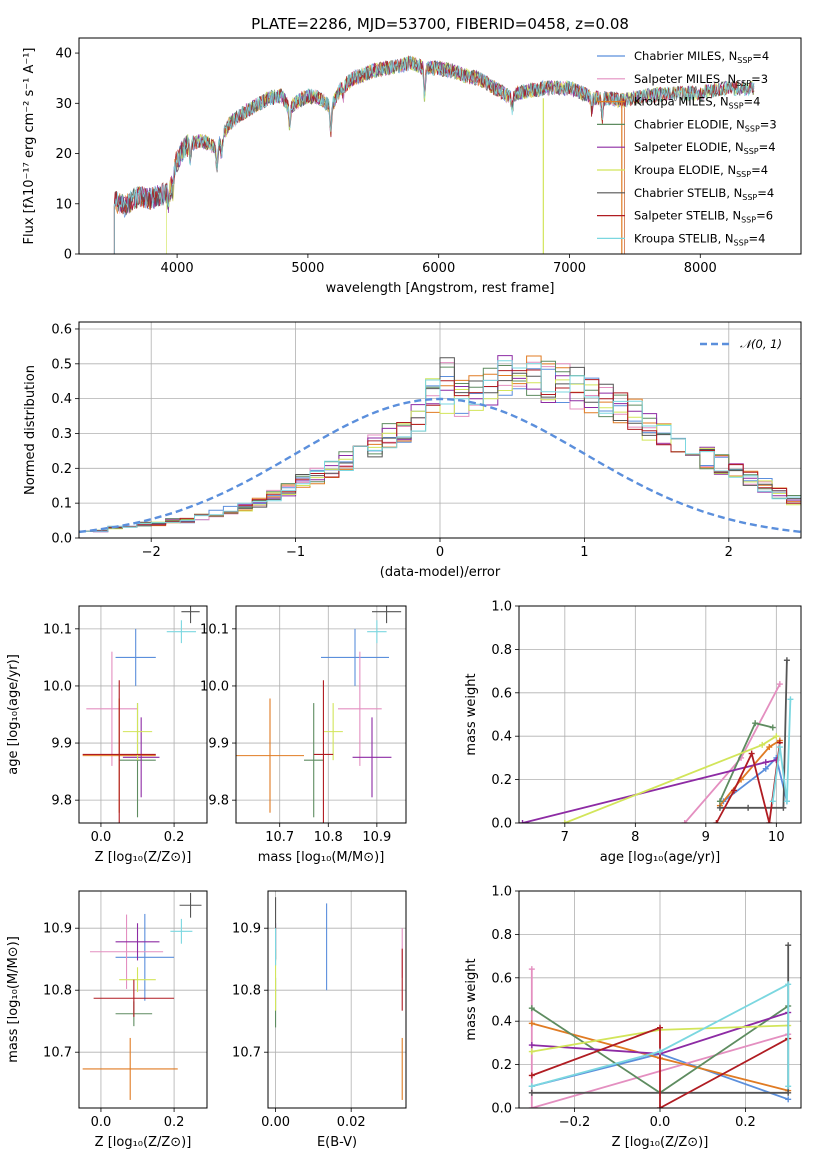  What do you see at coordinates (29, 146) in the screenshot?
I see `y-axis-label: Flux [fλ10⁻¹⁷ erg cm⁻² s⁻¹ A⁻¹]` at bounding box center [29, 146].